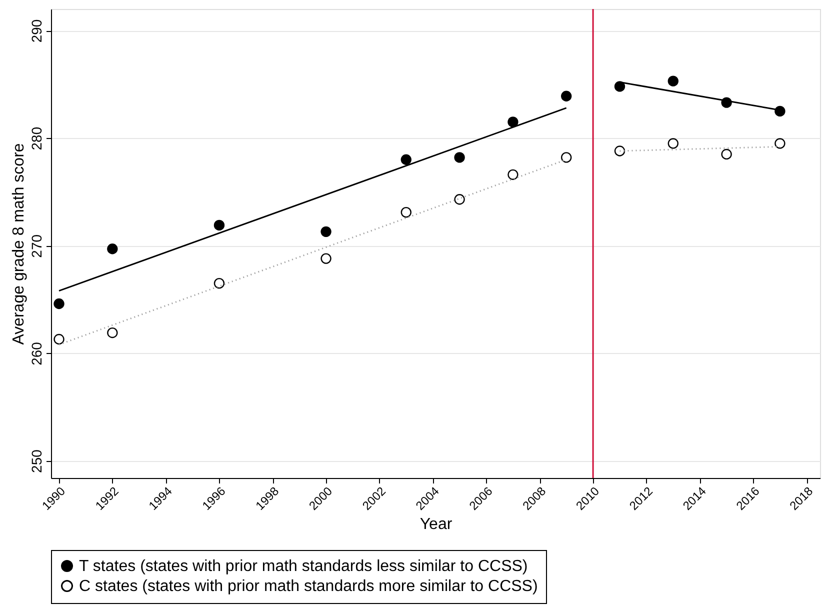 This screenshot has height=612, width=835. Describe the element at coordinates (36, 31) in the screenshot. I see `y-tick-label: 290` at that location.